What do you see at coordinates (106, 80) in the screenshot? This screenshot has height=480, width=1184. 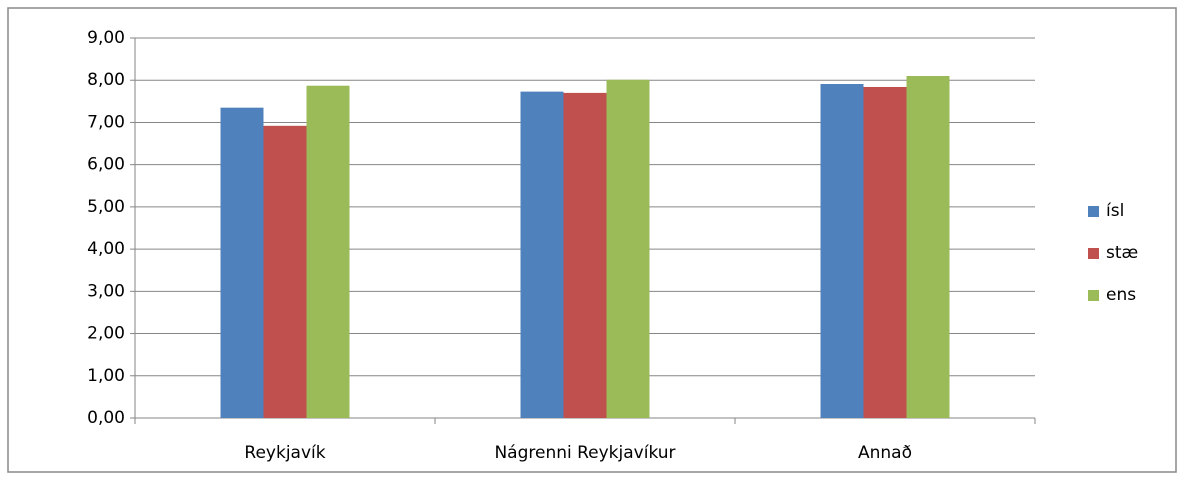 I see `y-tick-label: 8,00` at bounding box center [106, 80].